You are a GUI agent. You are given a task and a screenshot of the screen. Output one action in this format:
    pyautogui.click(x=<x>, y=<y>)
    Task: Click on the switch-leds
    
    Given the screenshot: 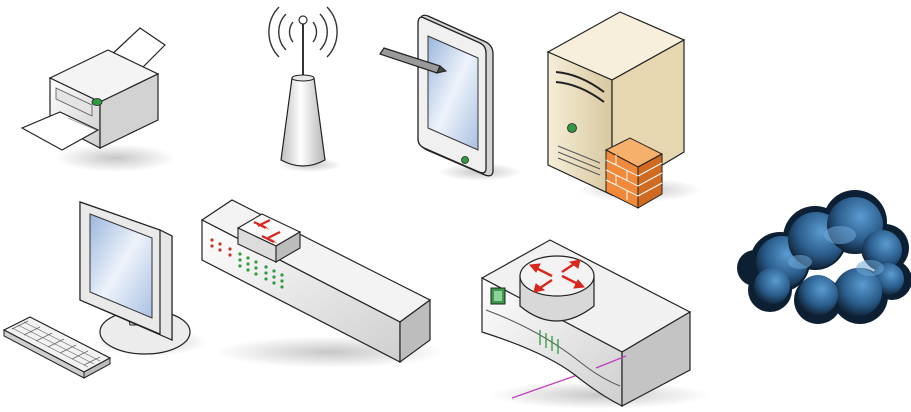 What is the action you would take?
    pyautogui.click(x=247, y=263)
    